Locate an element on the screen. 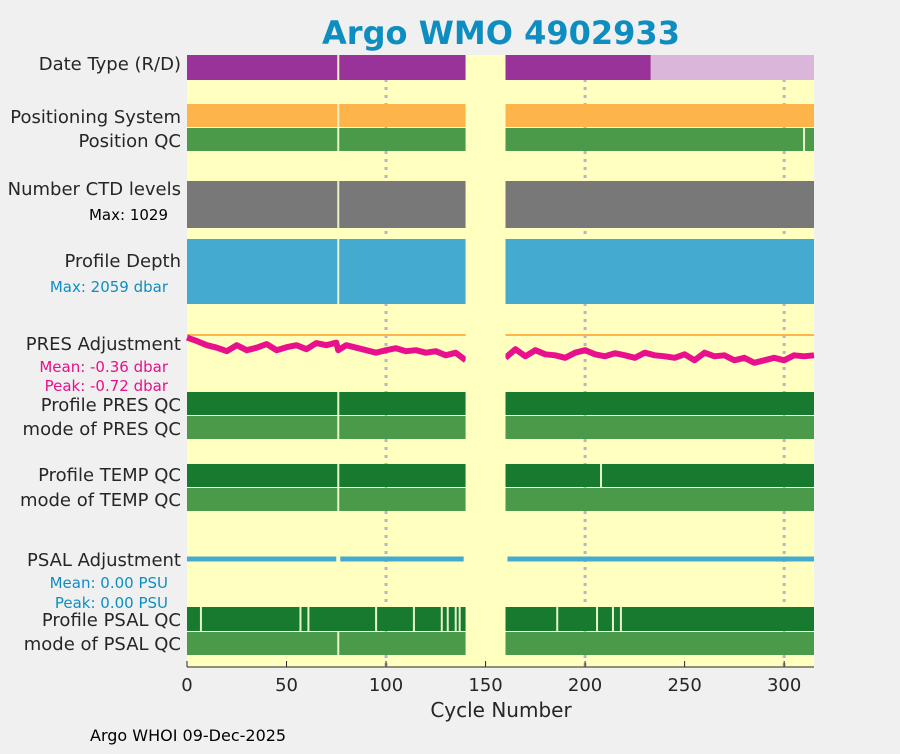 The image size is (900, 754). row-date_type is located at coordinates (500, 67).